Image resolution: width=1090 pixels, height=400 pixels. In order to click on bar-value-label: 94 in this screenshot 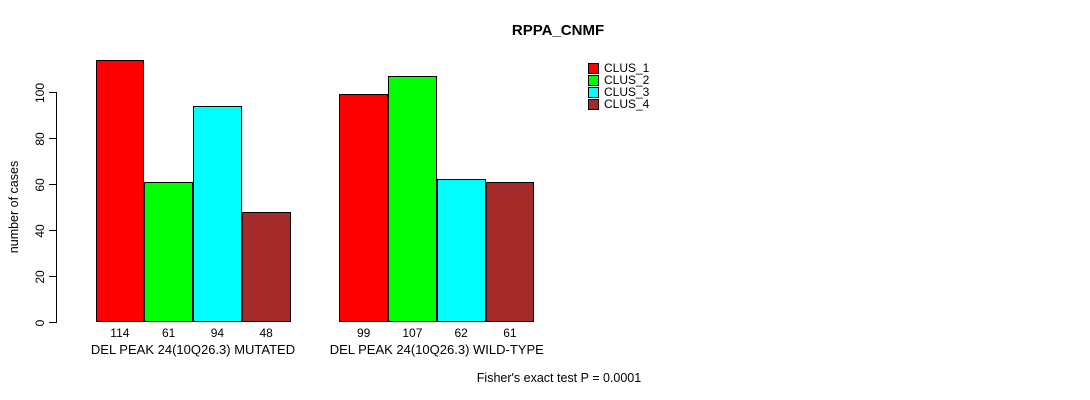, I will do `click(217, 333)`.